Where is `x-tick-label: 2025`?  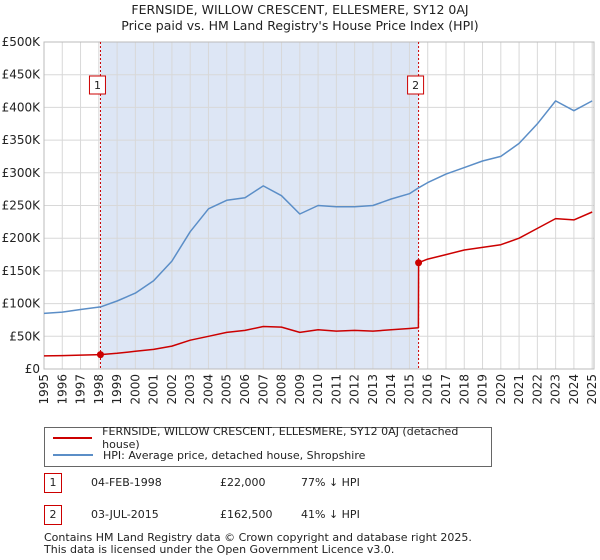 x-tick-label: 2025 is located at coordinates (592, 389).